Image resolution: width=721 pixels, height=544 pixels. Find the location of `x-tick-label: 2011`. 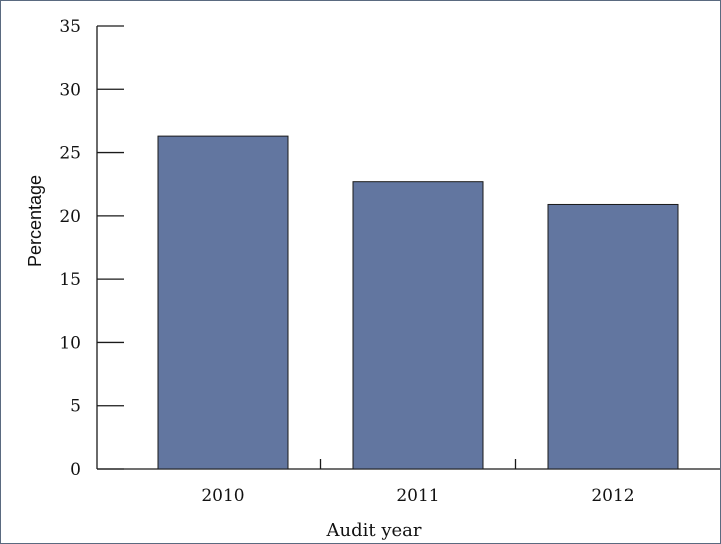

x-tick-label: 2011 is located at coordinates (417, 496).